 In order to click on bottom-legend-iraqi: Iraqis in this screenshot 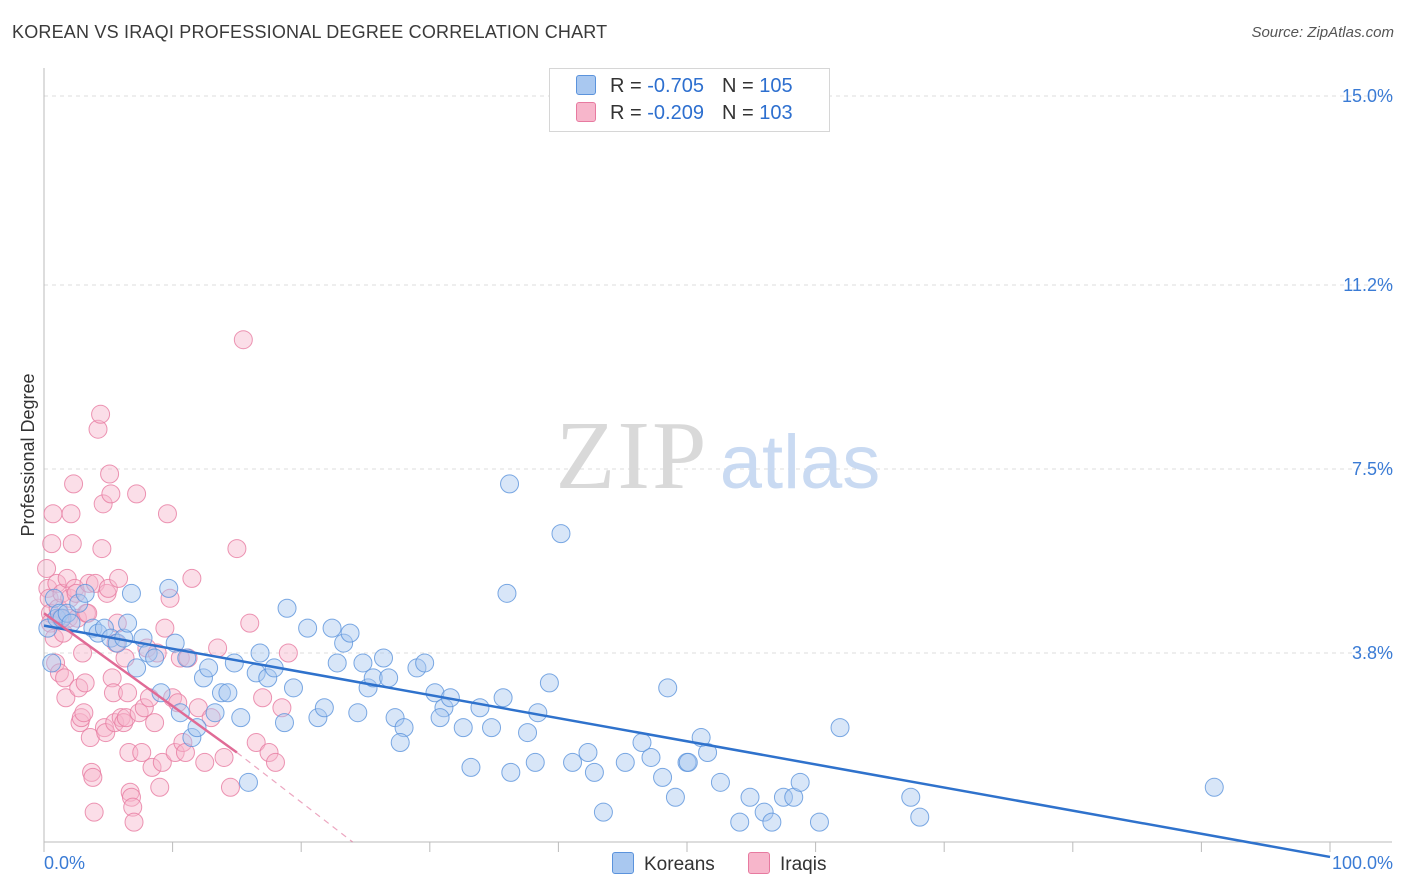, I will do `click(787, 864)`.